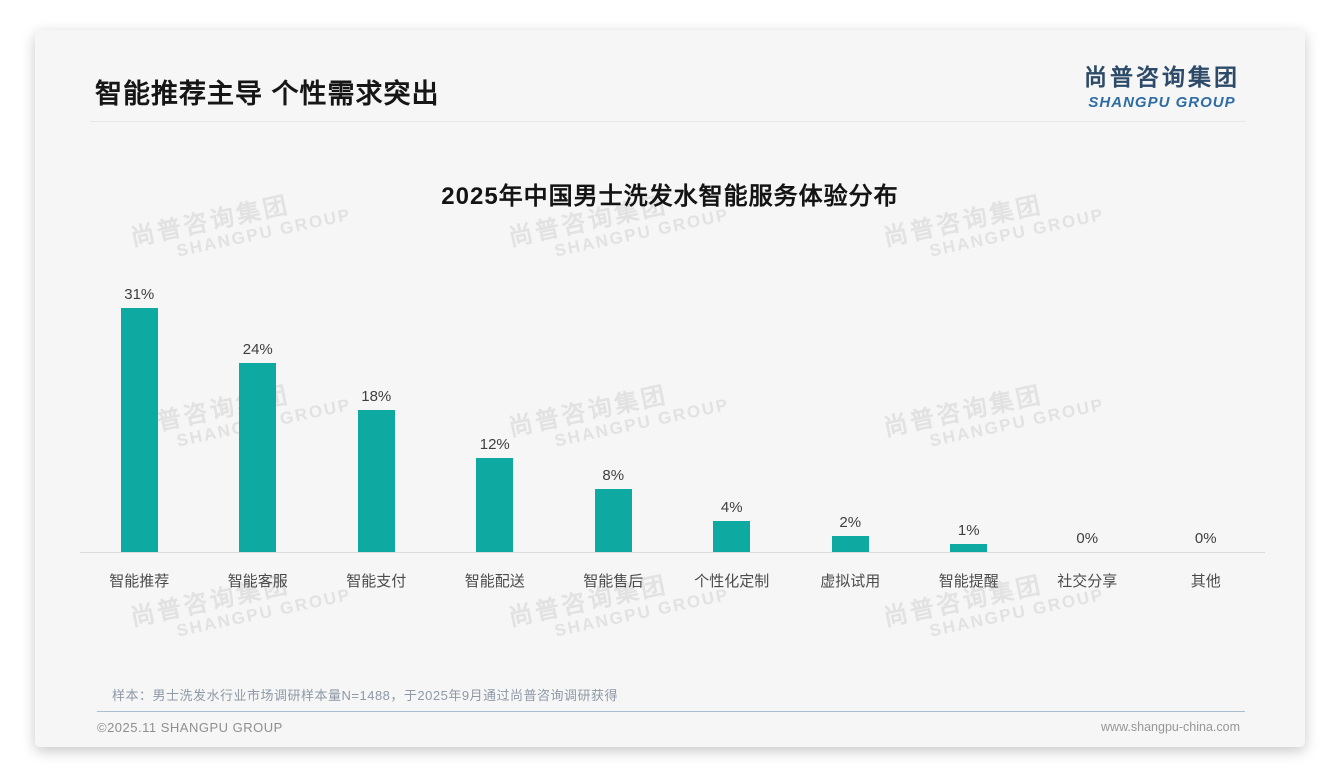 This screenshot has width=1340, height=780. What do you see at coordinates (731, 507) in the screenshot?
I see `bar-value-label: 4%` at bounding box center [731, 507].